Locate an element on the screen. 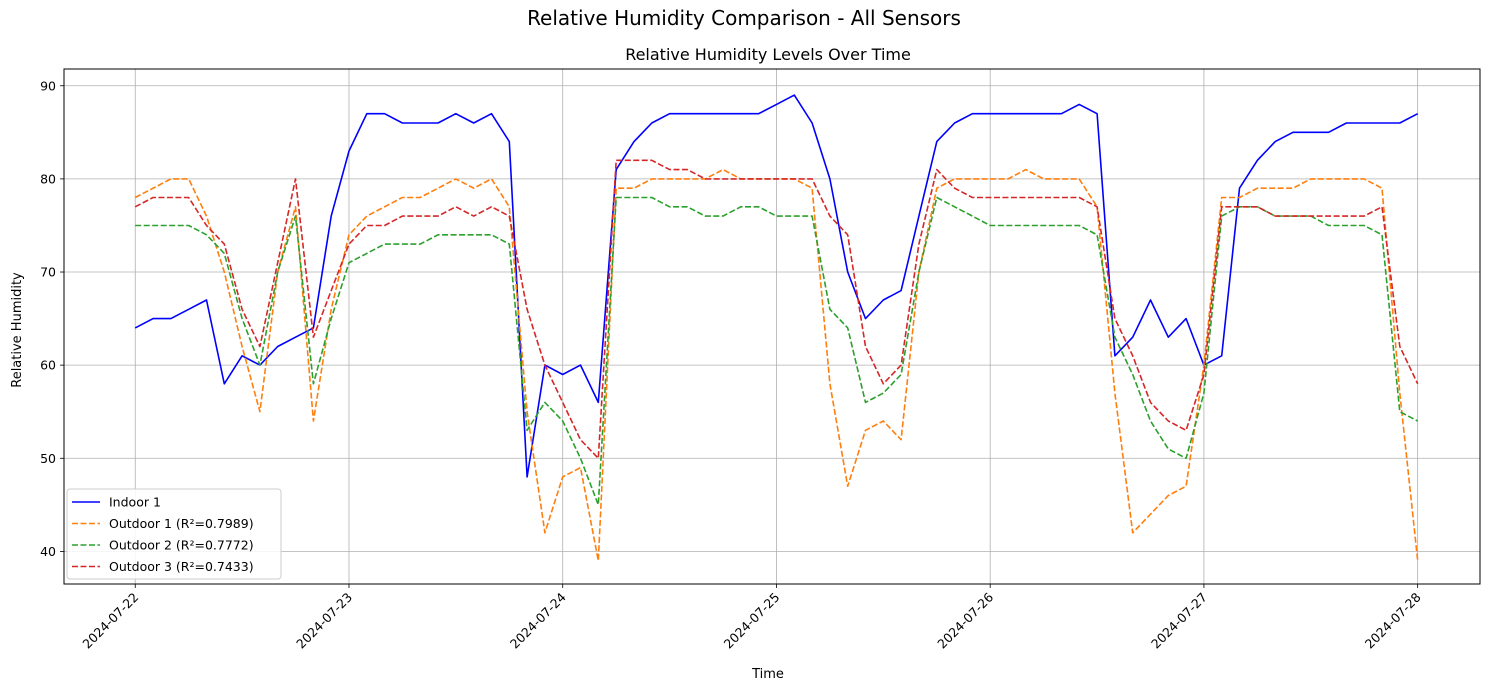 The image size is (1489, 690). legend-label: Outdoor 1 (R²=0.7989) is located at coordinates (181, 523).